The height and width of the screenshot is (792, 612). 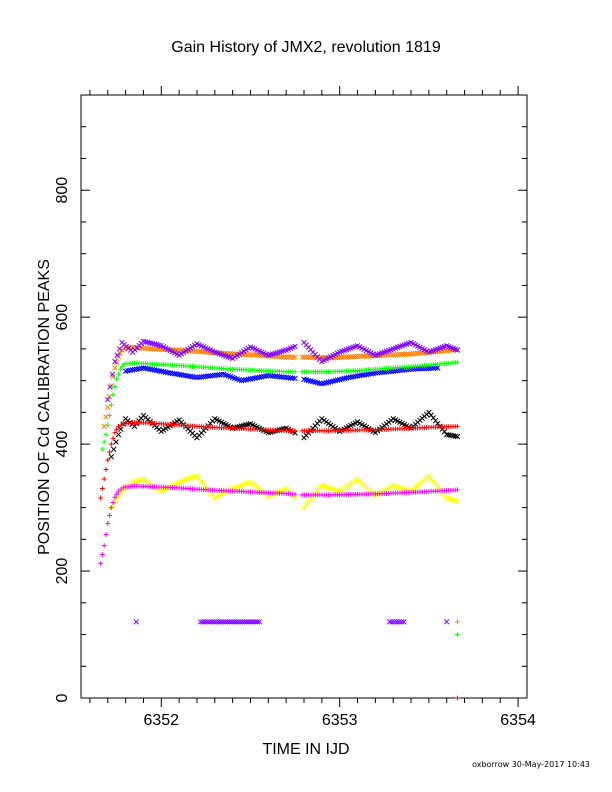 What do you see at coordinates (44, 407) in the screenshot?
I see `y-axis-label: POSITION OF Cd CALIBRATION PEAKS` at bounding box center [44, 407].